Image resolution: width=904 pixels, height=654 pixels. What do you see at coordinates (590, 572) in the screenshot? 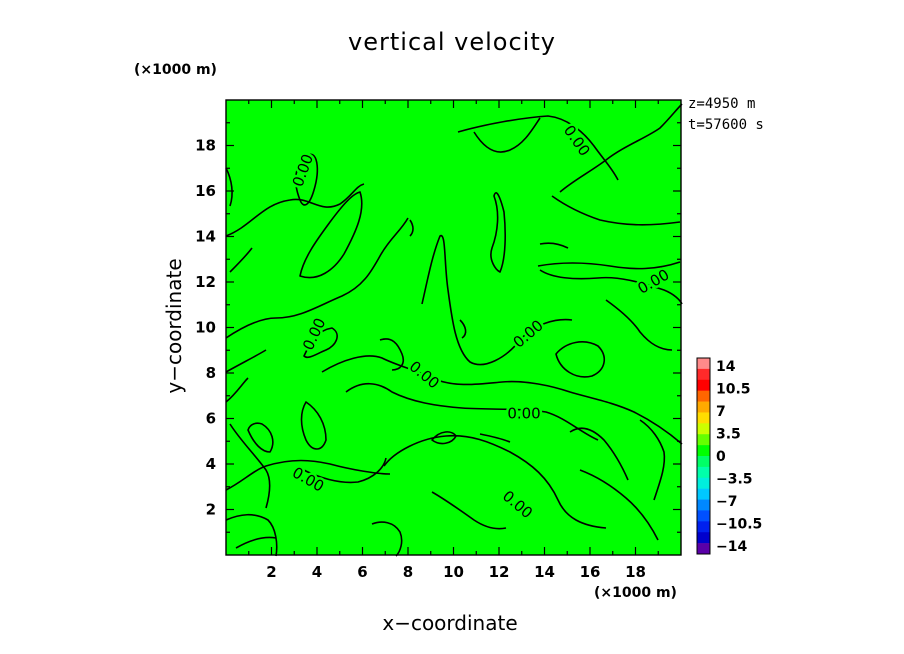
I see `x-tick-label: 16` at bounding box center [590, 572].